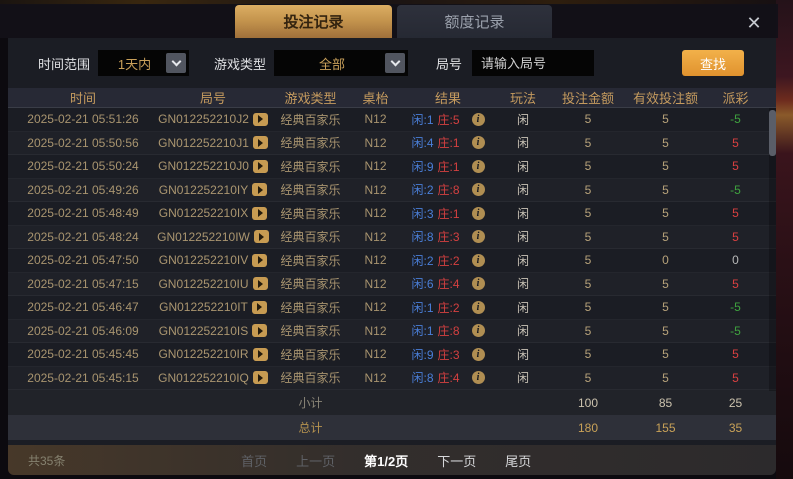 The width and height of the screenshot is (793, 479). I want to click on row-round: GN012252210J1, so click(213, 143).